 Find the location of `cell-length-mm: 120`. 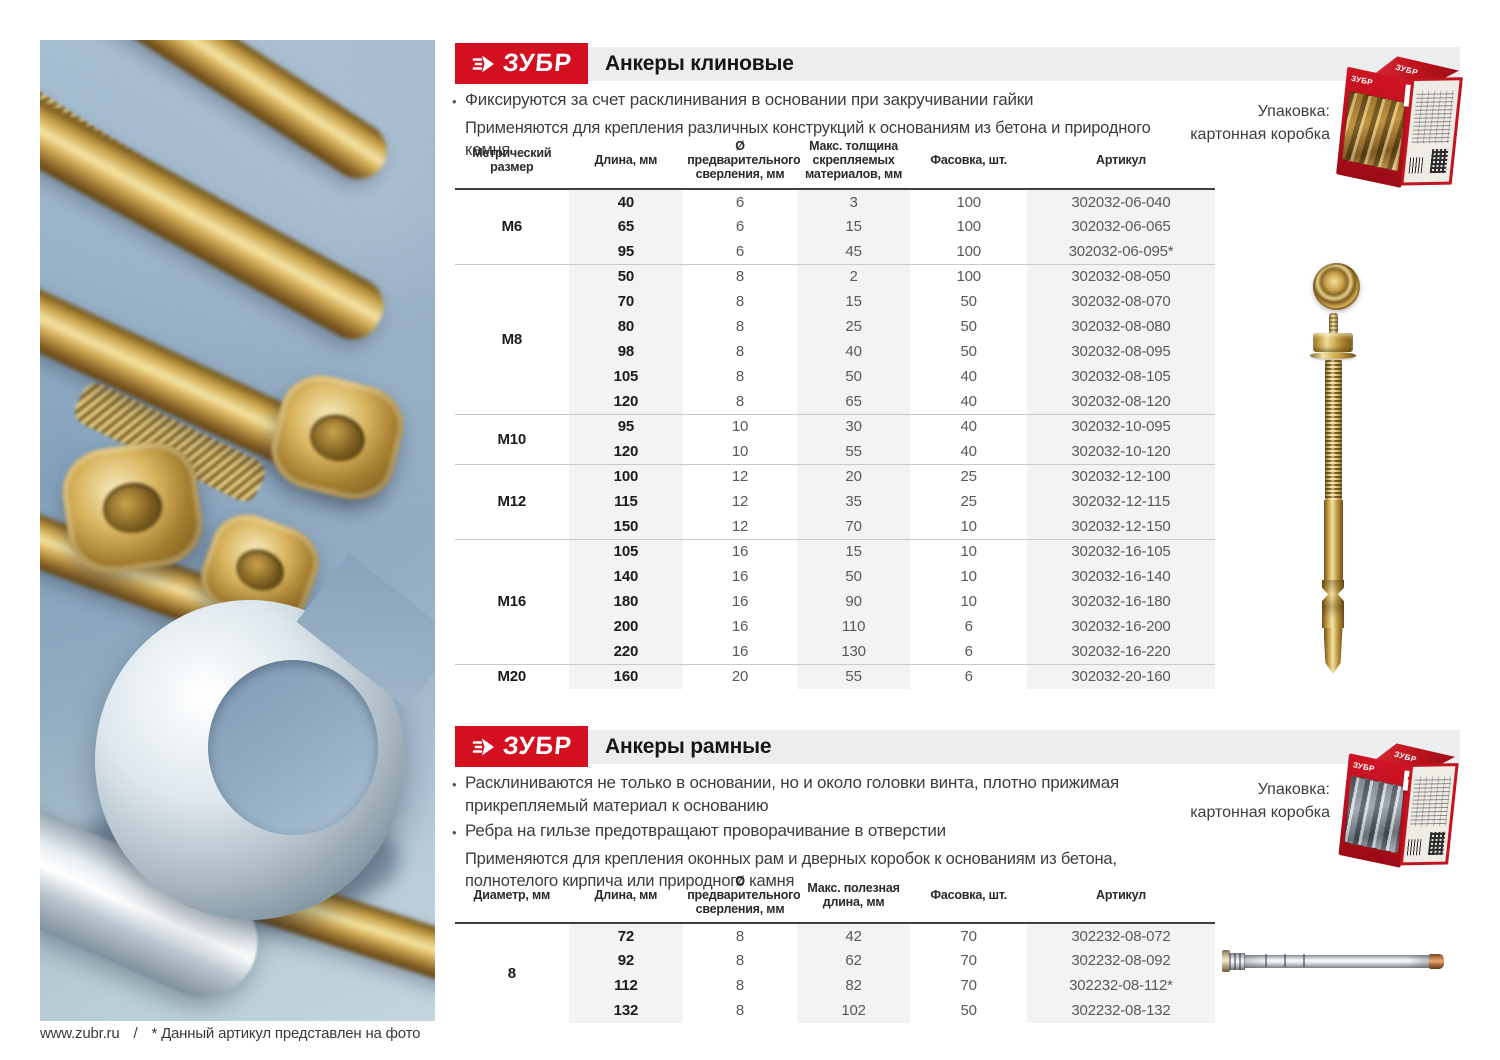

cell-length-mm: 120 is located at coordinates (626, 451).